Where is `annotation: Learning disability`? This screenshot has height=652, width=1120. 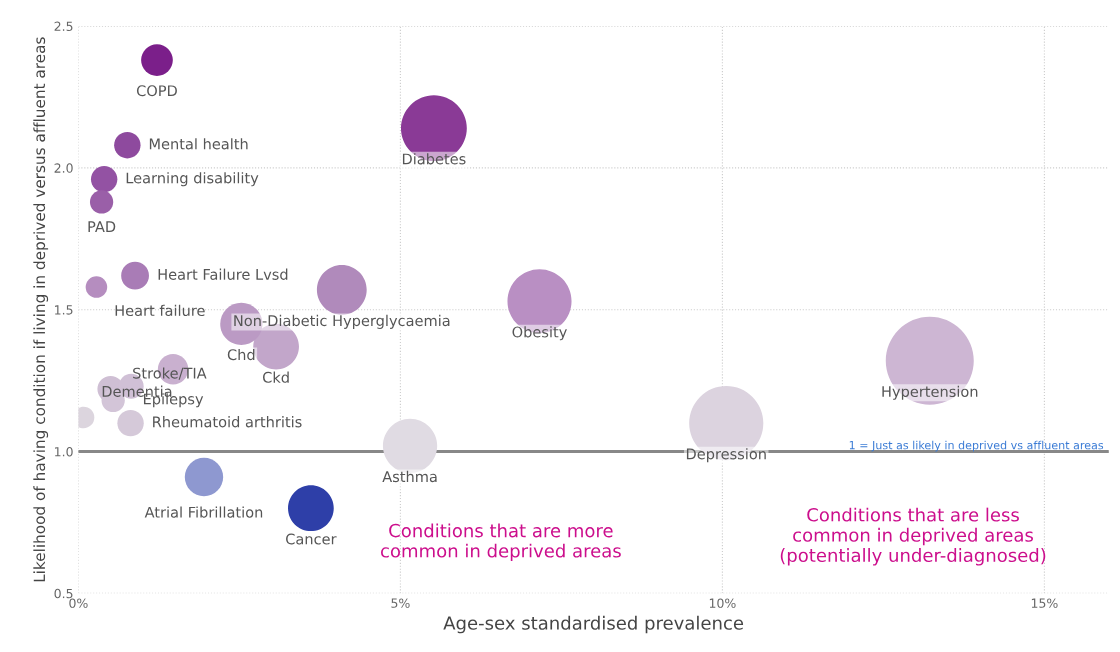 annotation: Learning disability is located at coordinates (192, 179).